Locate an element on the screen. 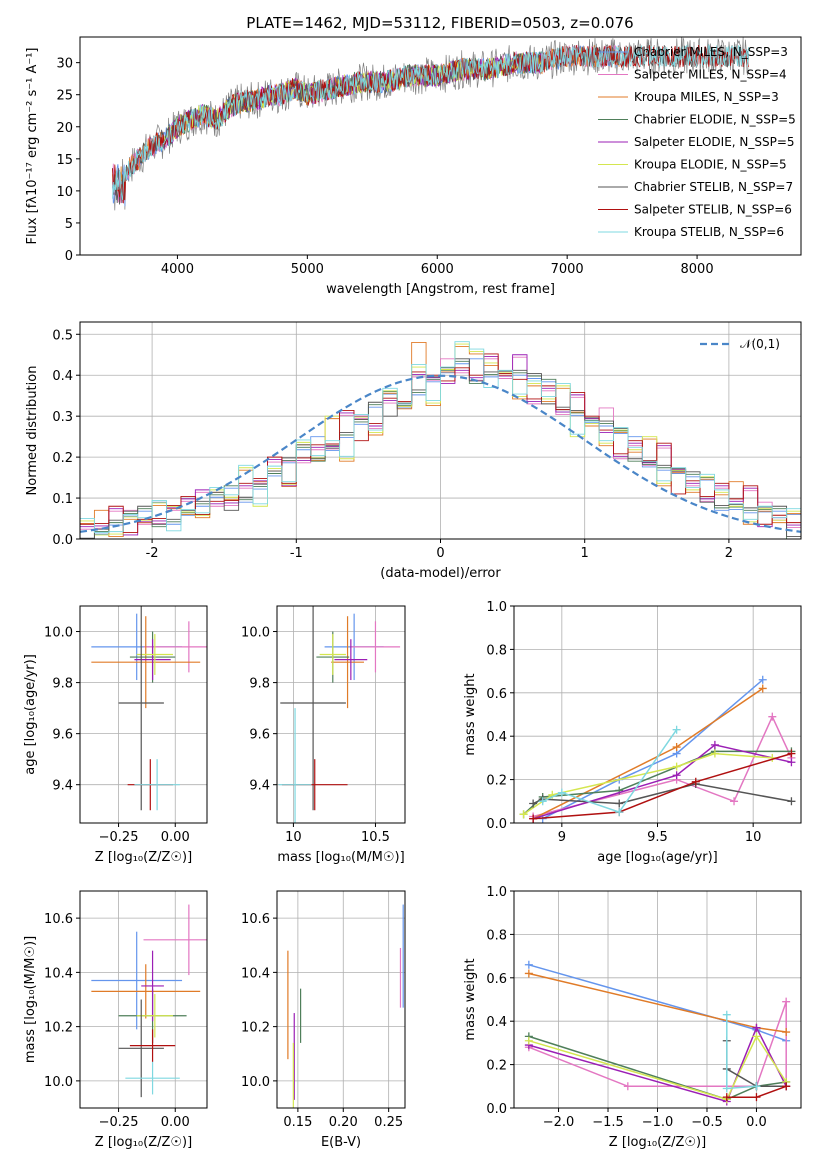 The image size is (819, 1170). spectrum-lines is located at coordinates (430, 124).